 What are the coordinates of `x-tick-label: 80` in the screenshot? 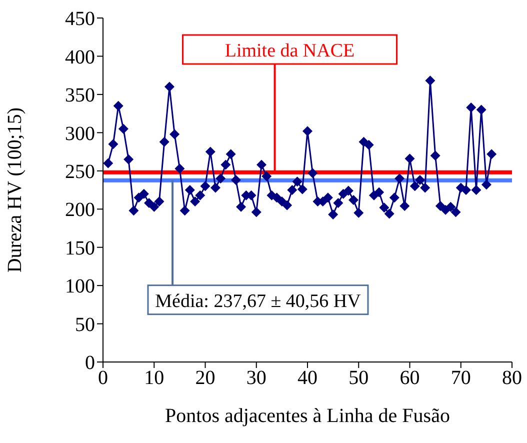 It's located at (512, 378).